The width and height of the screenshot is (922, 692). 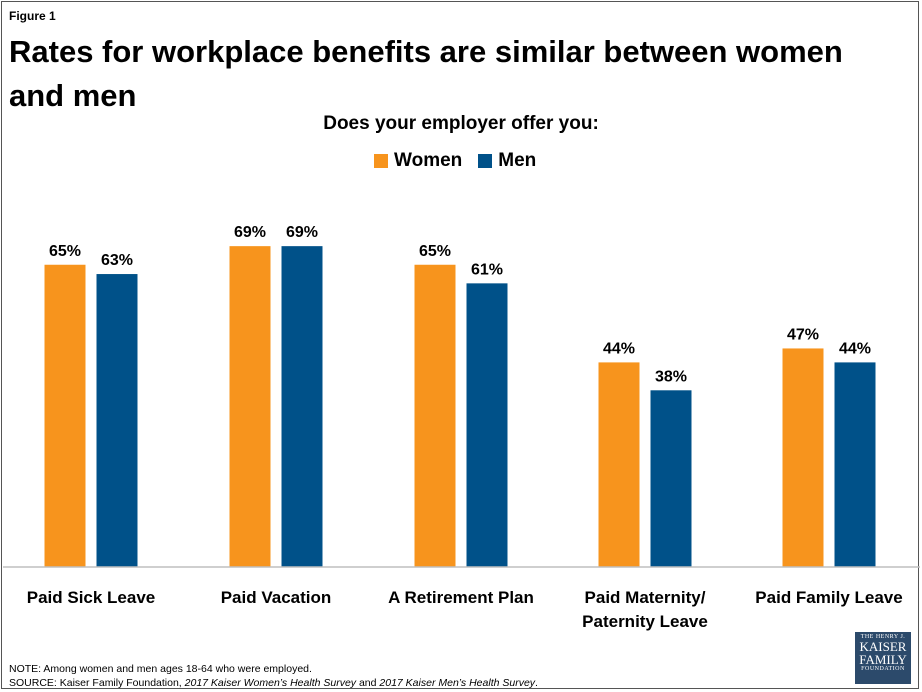 What do you see at coordinates (619, 464) in the screenshot?
I see `bar-women-paid-maternity-paternity-leave` at bounding box center [619, 464].